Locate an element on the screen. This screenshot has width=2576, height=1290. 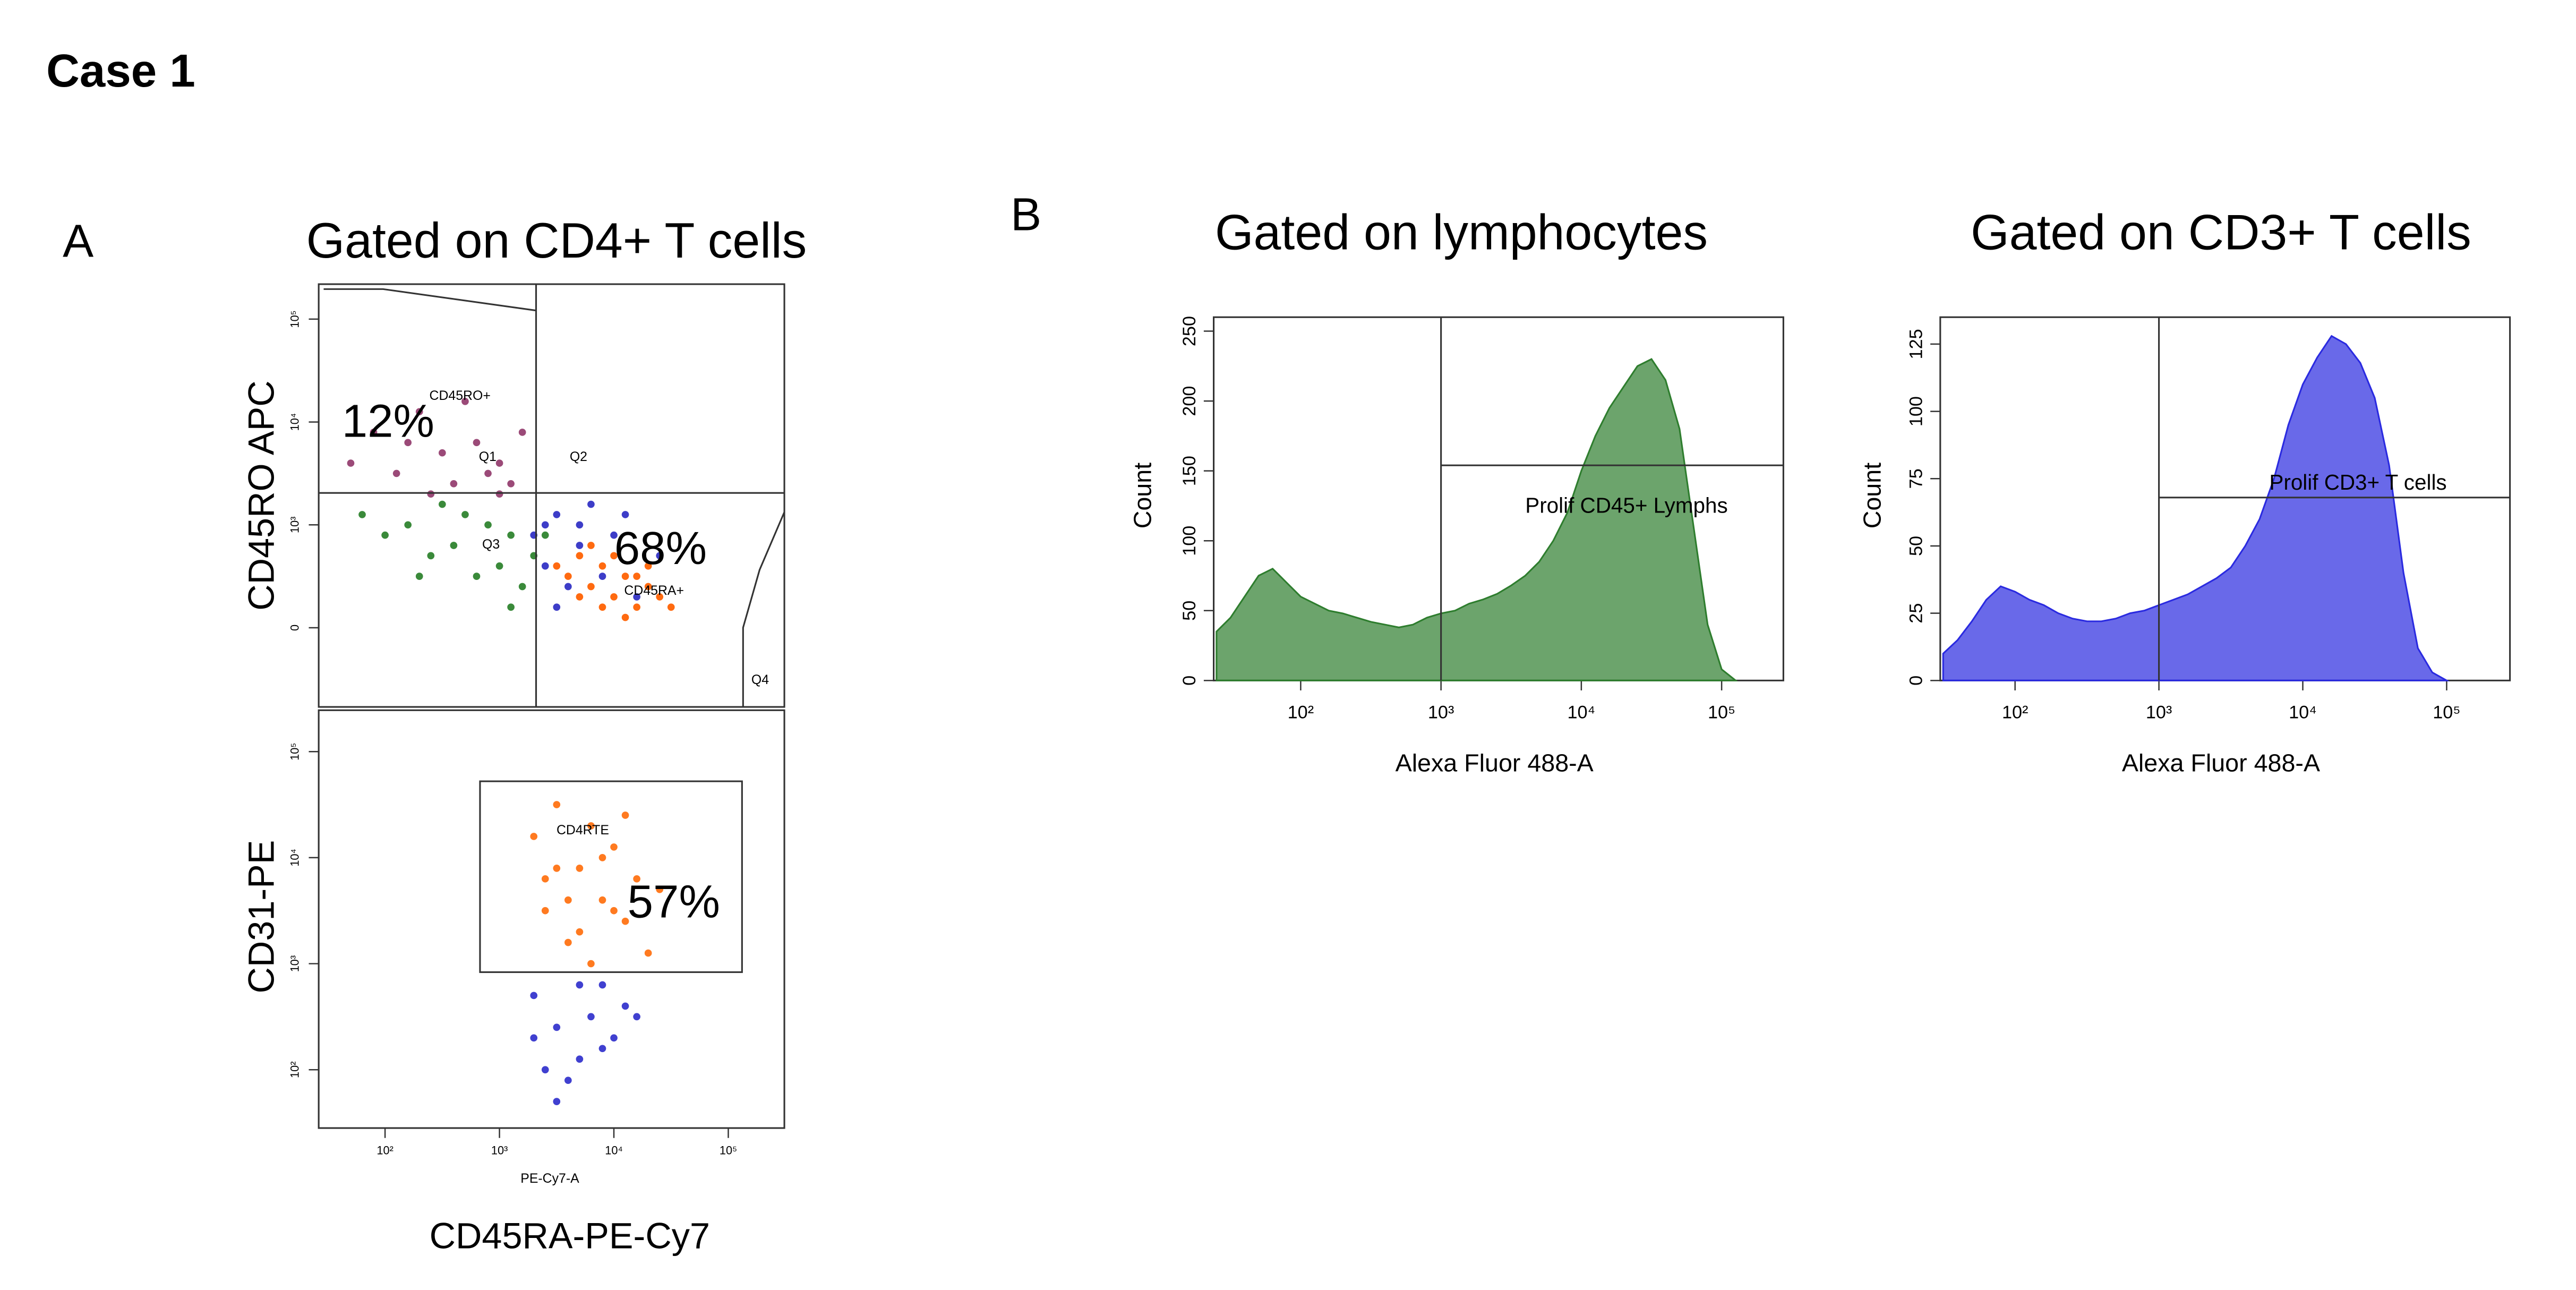
annotation: Prolif CD45+ Lymphs is located at coordinates (1626, 506).